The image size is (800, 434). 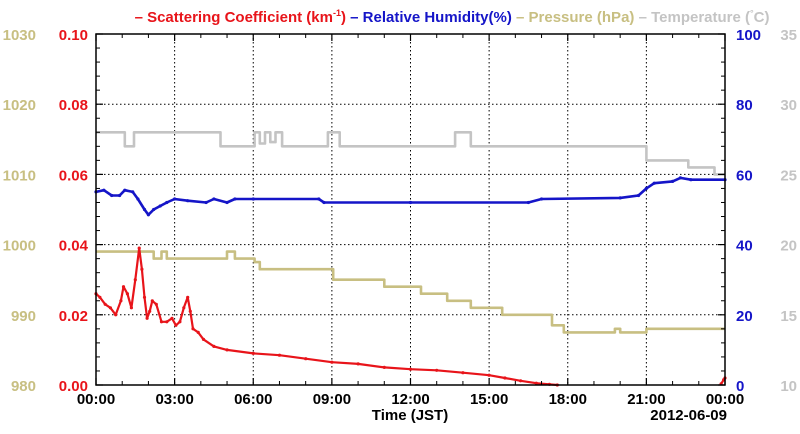 What do you see at coordinates (646, 399) in the screenshot?
I see `x-tick-label: 21:00` at bounding box center [646, 399].